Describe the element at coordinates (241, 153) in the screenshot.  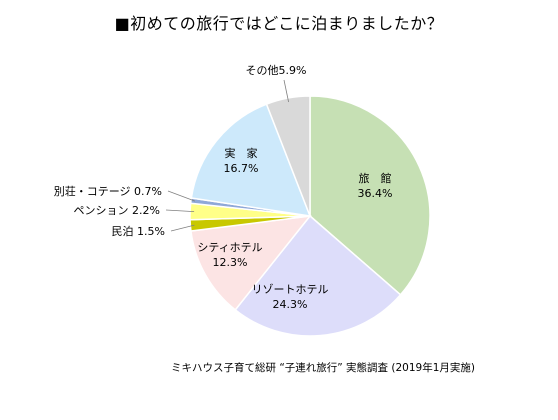
I see `slice-name-label: 実 家` at that location.